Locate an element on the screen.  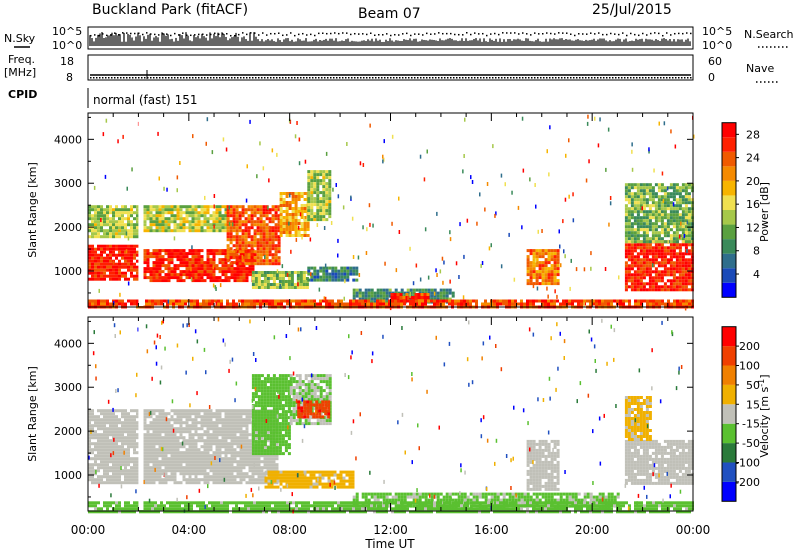
power-colorbar-label: Power [dB] is located at coordinates (764, 212).